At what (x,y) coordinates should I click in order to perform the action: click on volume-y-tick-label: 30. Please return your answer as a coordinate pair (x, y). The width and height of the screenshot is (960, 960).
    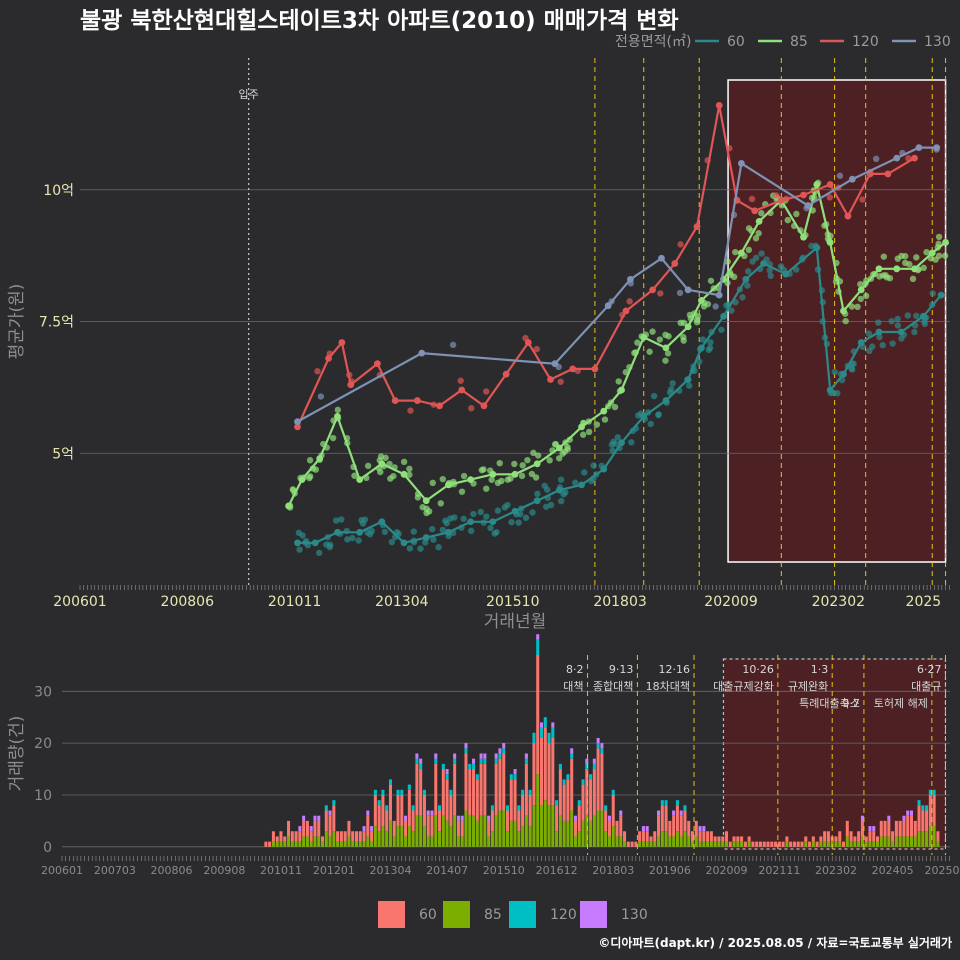
    Looking at the image, I should click on (43, 692).